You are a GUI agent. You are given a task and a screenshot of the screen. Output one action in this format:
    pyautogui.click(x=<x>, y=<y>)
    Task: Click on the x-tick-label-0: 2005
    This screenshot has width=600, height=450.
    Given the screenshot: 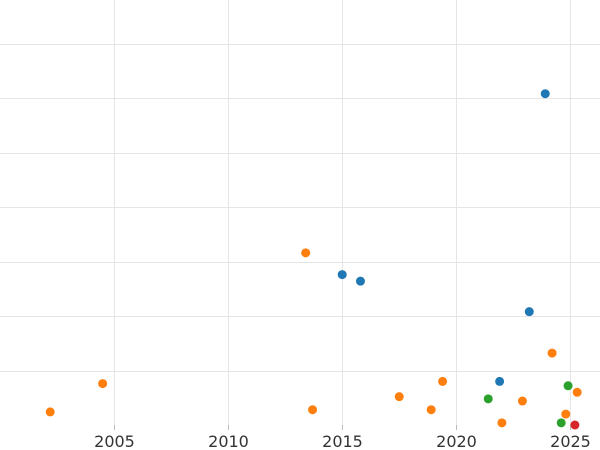 What is the action you would take?
    pyautogui.click(x=114, y=441)
    